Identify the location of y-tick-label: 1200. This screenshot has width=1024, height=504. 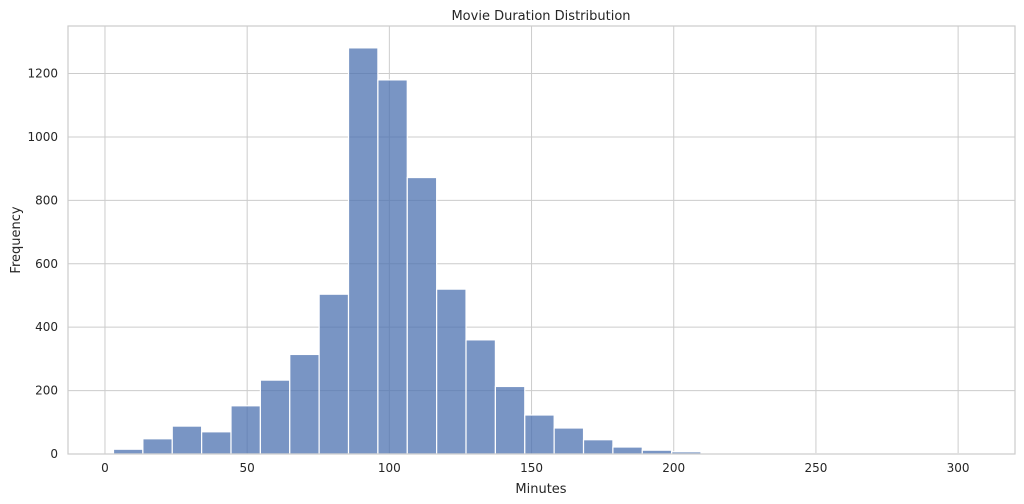
(42, 74).